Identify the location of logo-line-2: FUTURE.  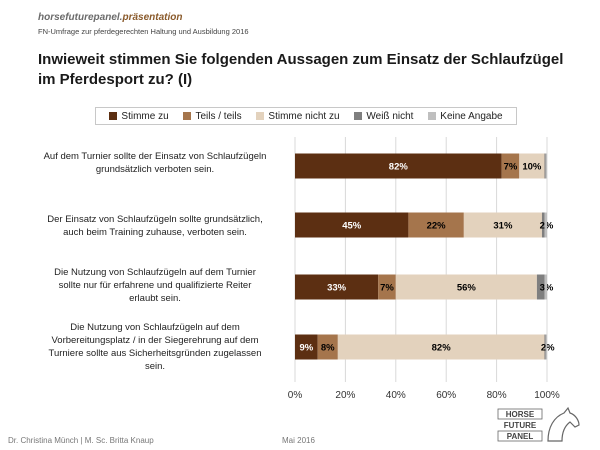
(520, 425).